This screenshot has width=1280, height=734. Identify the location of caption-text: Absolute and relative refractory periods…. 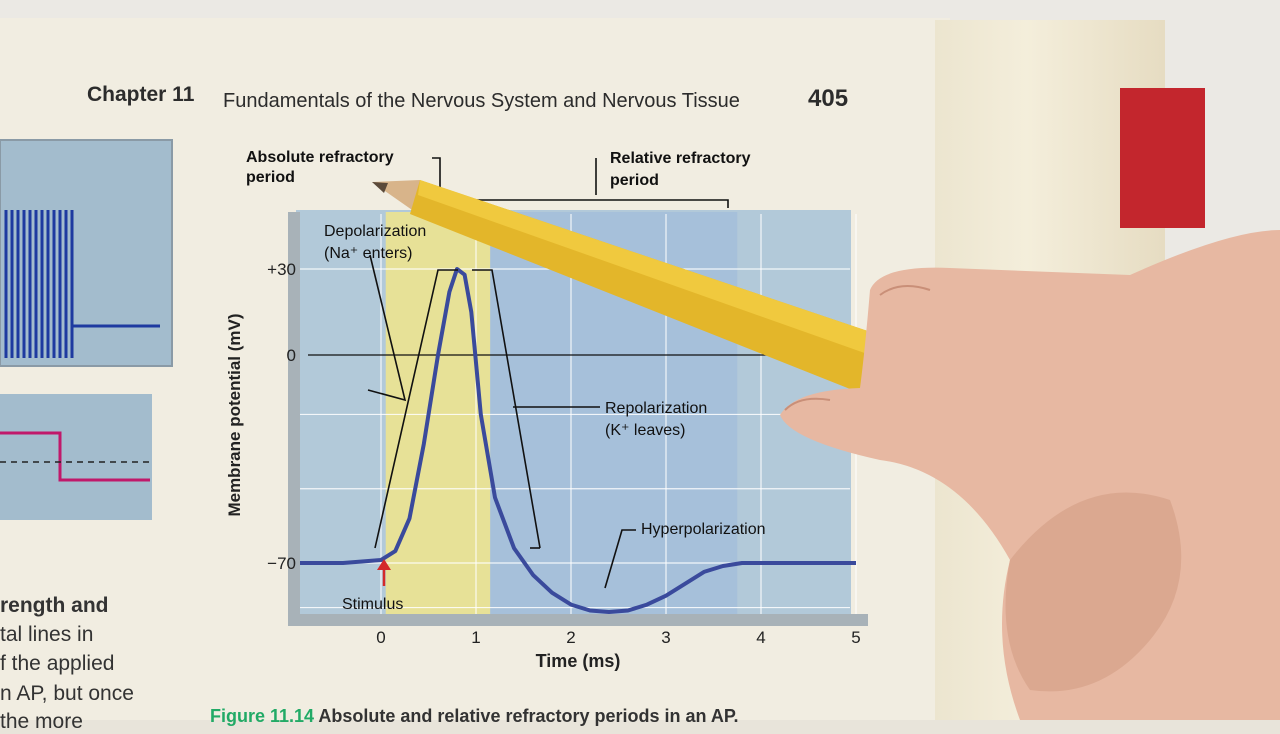
(528, 716).